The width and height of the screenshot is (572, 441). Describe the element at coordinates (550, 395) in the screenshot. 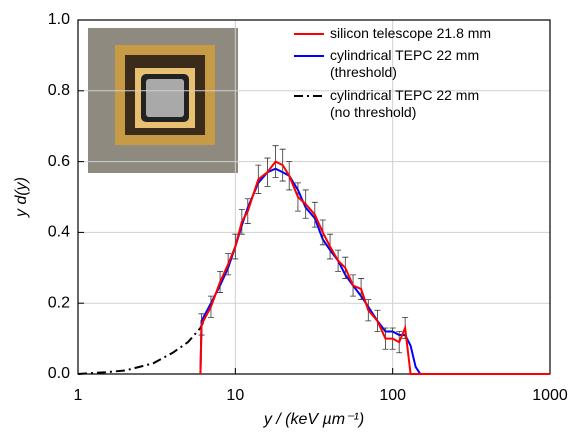

I see `x-tick-label: 1000` at that location.